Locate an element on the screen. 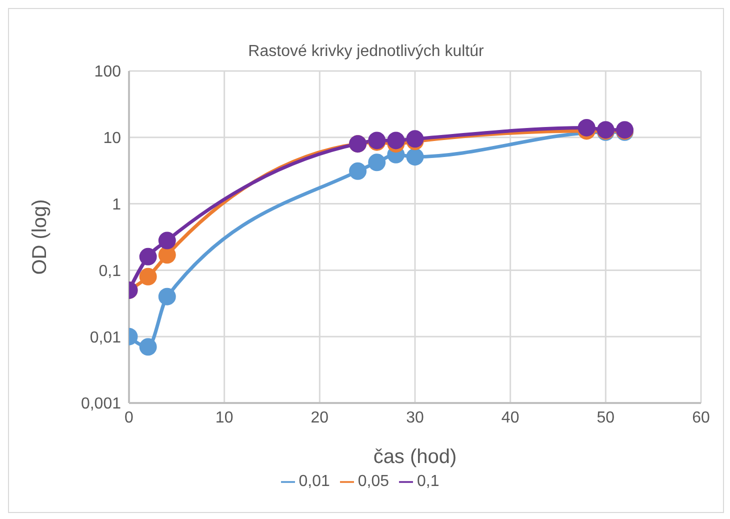 The height and width of the screenshot is (519, 730). y-tick-label: 0,01 is located at coordinates (106, 337).